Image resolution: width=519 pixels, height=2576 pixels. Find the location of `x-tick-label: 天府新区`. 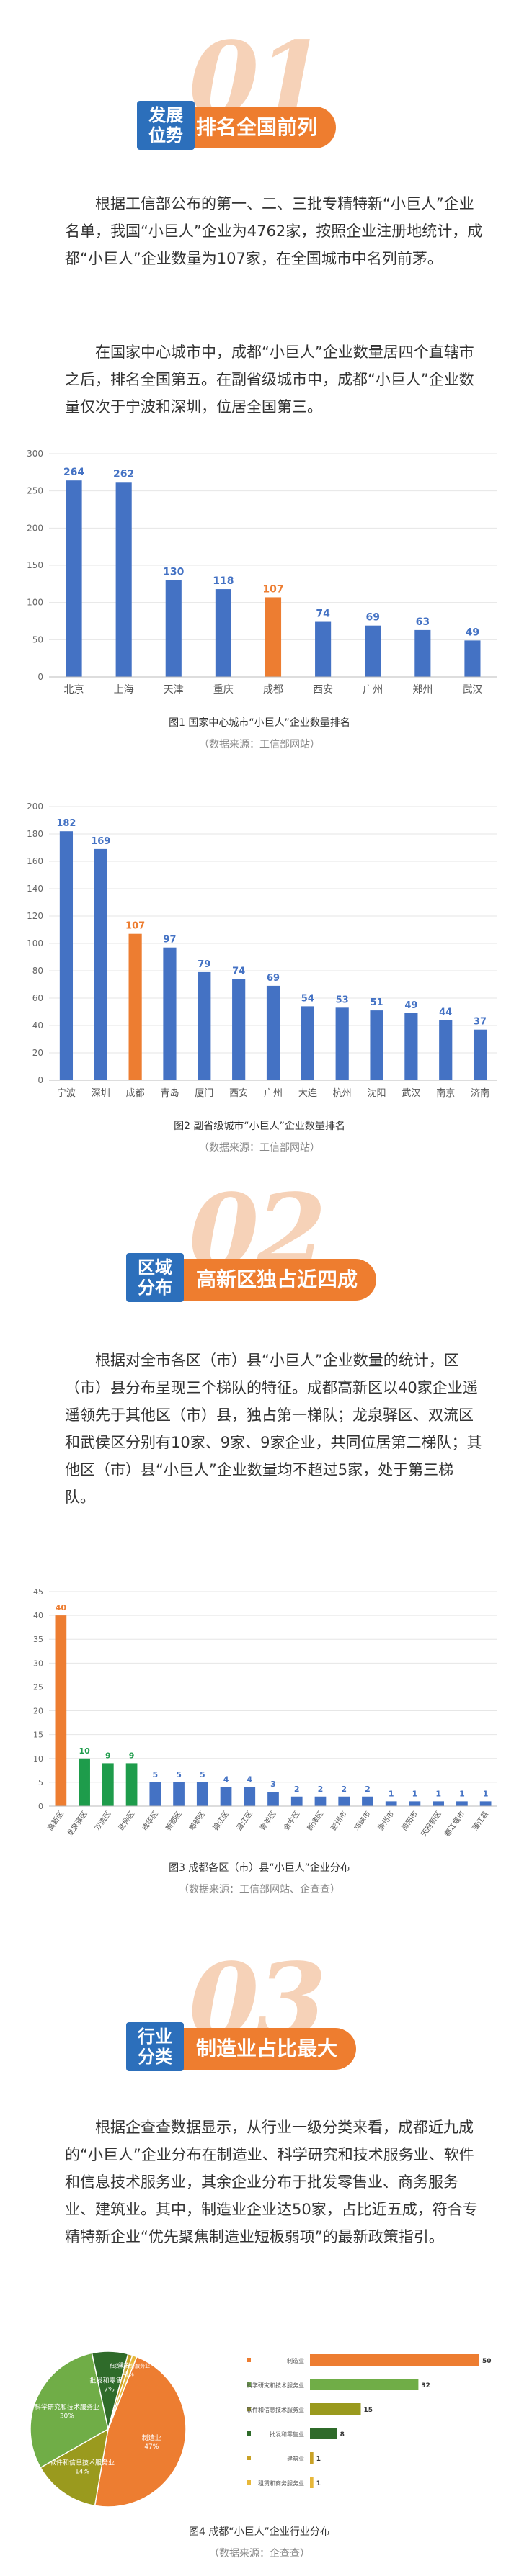

x-tick-label: 天府新区 is located at coordinates (431, 1823).